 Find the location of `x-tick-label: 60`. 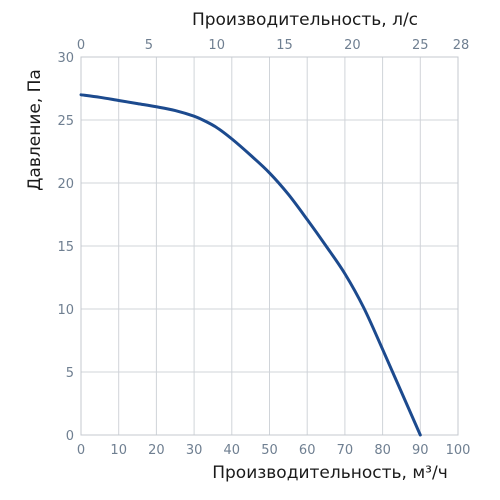

x-tick-label: 60 is located at coordinates (307, 450).